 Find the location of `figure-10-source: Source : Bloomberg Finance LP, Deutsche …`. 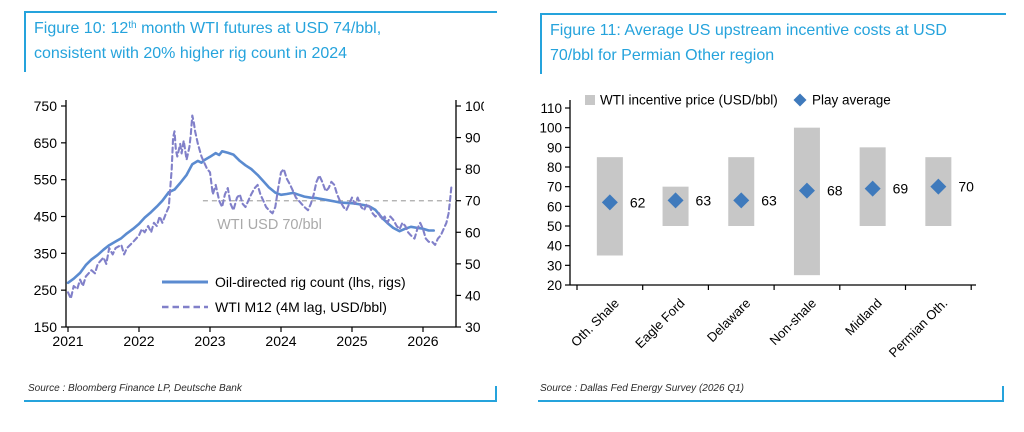

figure-10-source: Source : Bloomberg Finance LP, Deutsche … is located at coordinates (135, 388).